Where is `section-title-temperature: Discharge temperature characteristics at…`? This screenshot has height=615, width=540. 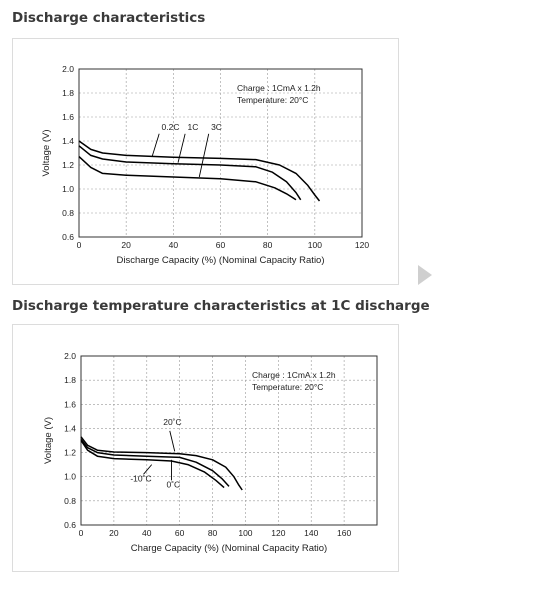
section-title-temperature: Discharge temperature characteristics at… is located at coordinates (221, 306).